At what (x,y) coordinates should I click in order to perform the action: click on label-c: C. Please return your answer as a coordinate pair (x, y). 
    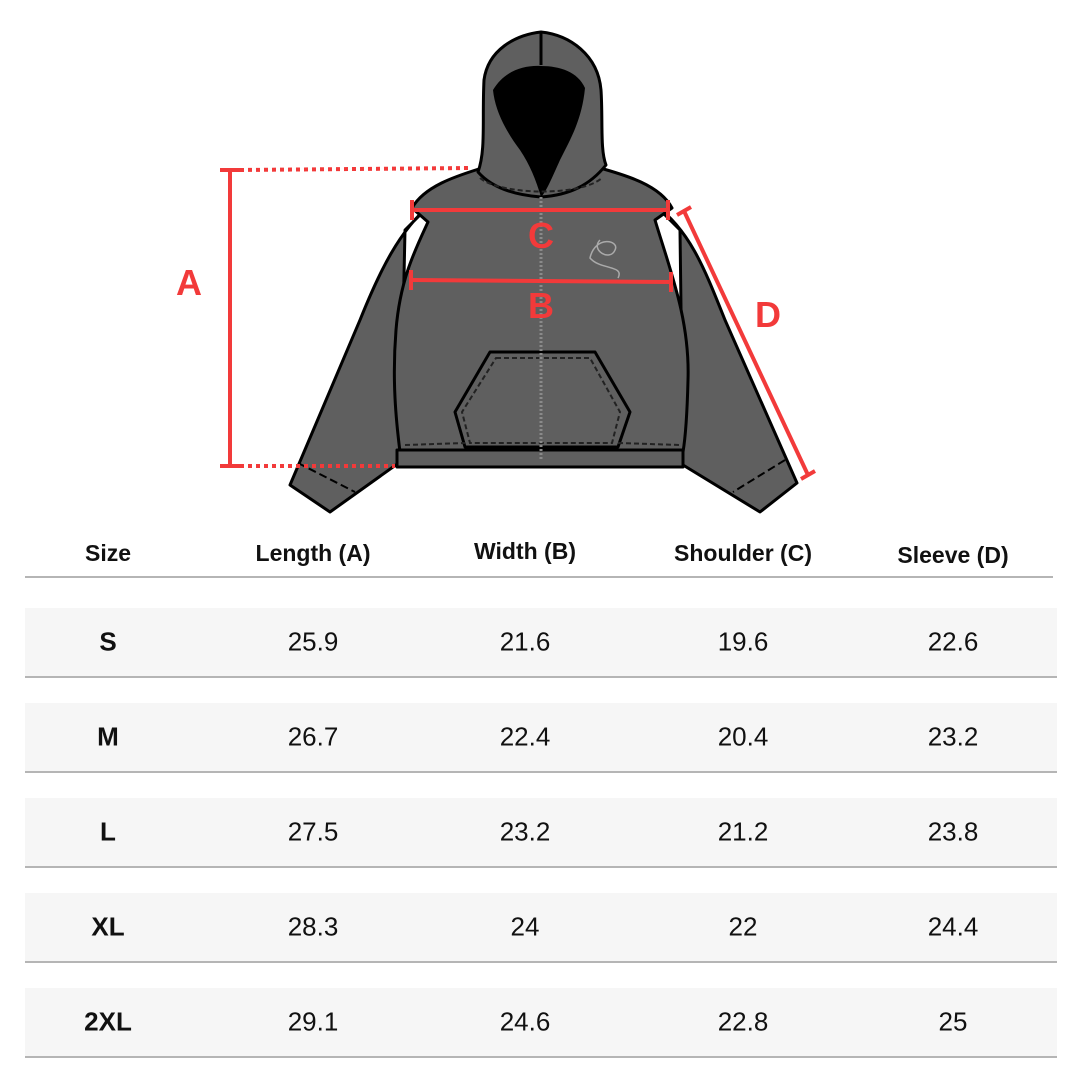
    Looking at the image, I should click on (541, 235).